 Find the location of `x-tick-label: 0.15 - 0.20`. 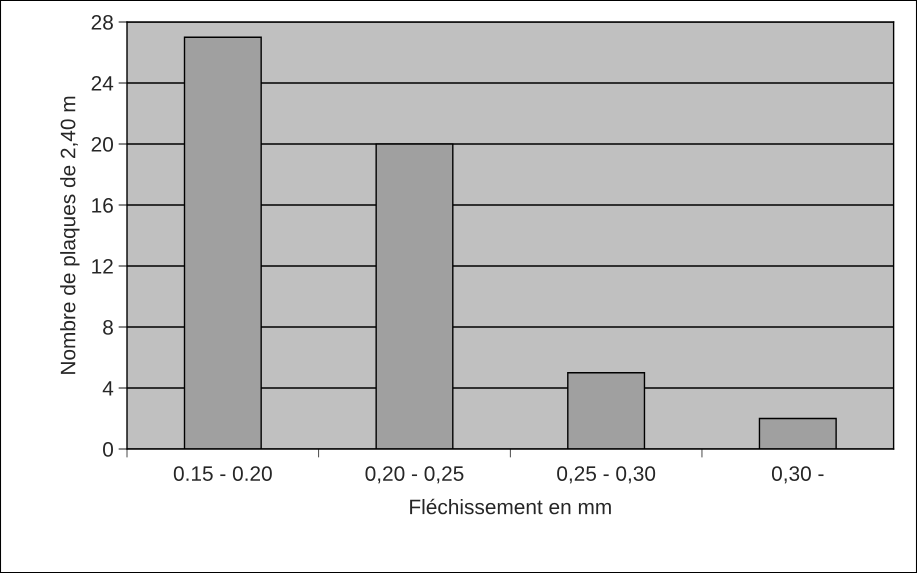

x-tick-label: 0.15 - 0.20 is located at coordinates (223, 473).